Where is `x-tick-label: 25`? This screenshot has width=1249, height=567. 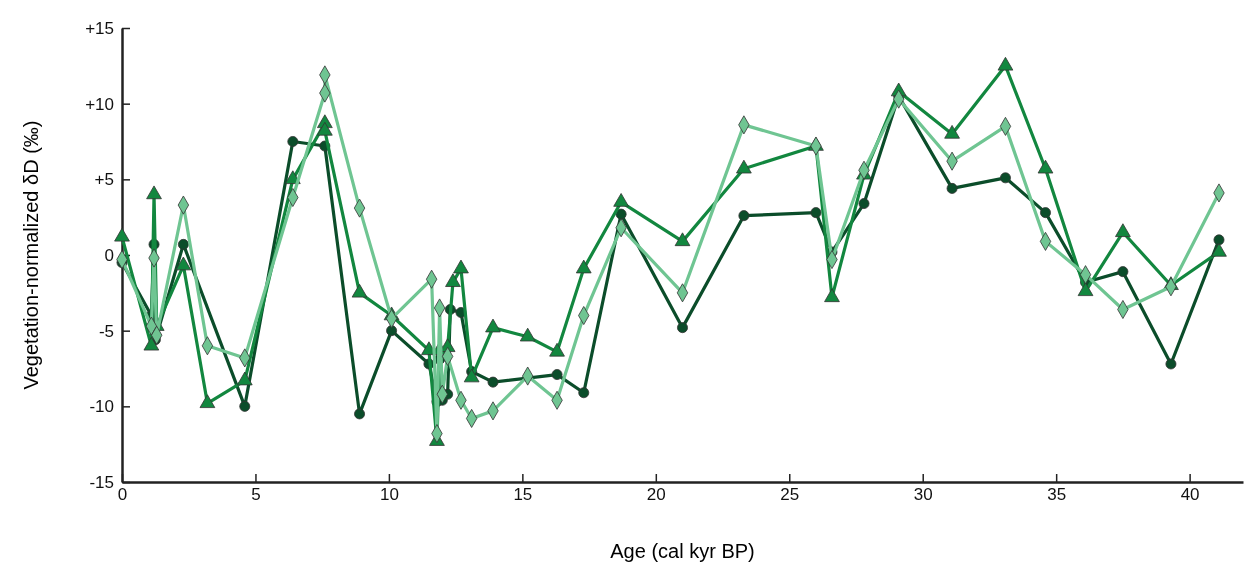 x-tick-label: 25 is located at coordinates (790, 495).